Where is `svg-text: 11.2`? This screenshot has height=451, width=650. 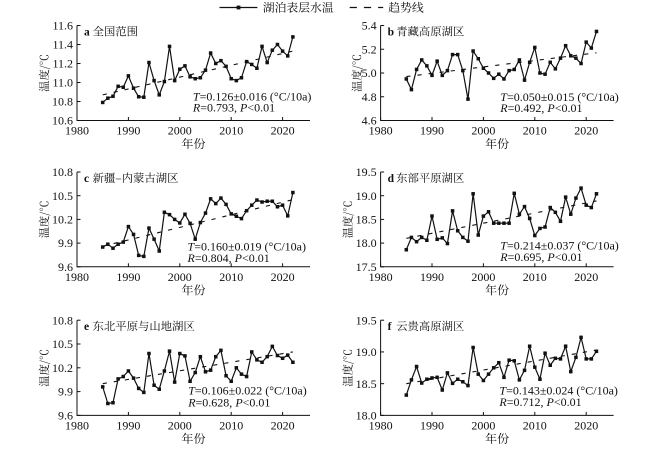 svg-text: 11.2 is located at coordinates (62, 64).